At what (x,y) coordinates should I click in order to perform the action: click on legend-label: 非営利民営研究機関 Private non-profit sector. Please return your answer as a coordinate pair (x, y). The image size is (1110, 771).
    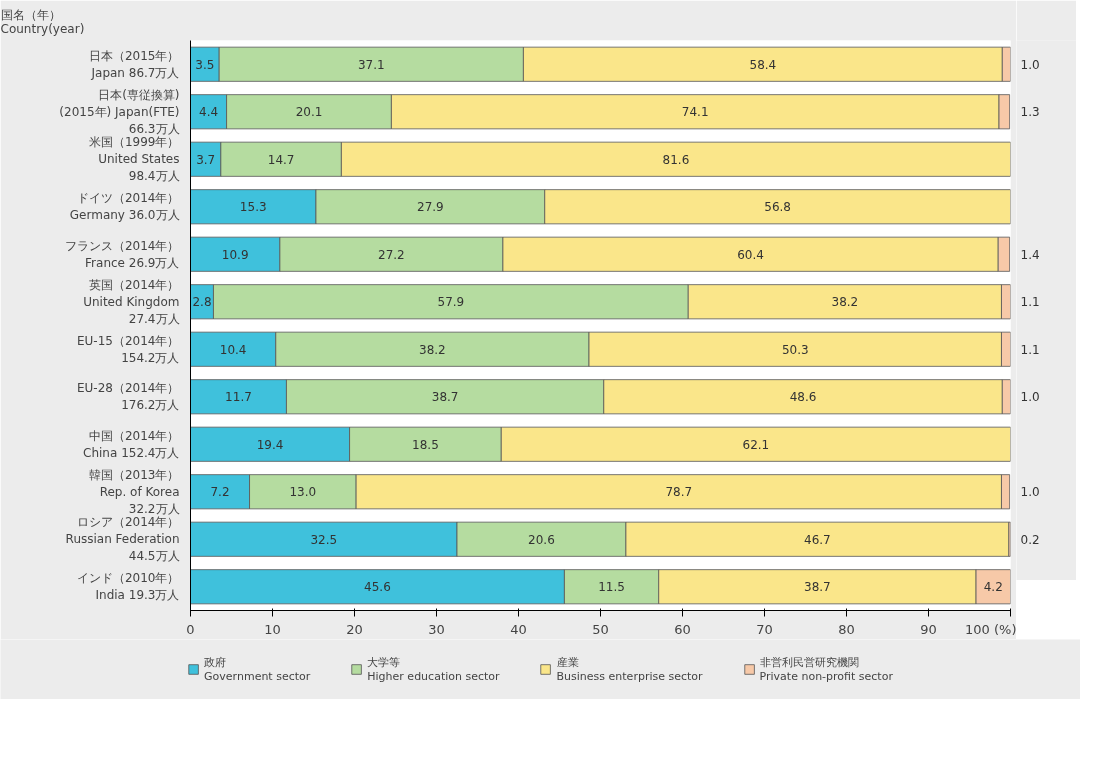
    Looking at the image, I should click on (826, 669).